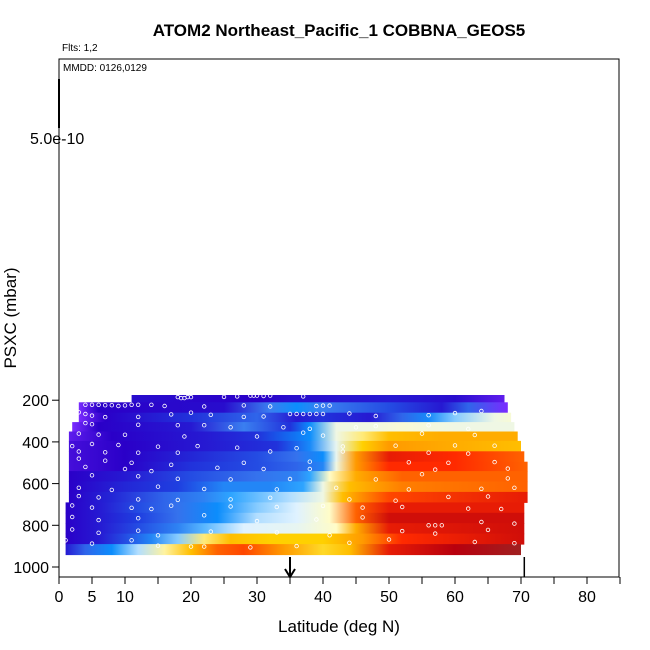  What do you see at coordinates (125, 597) in the screenshot?
I see `x-tick-label: 10` at bounding box center [125, 597].